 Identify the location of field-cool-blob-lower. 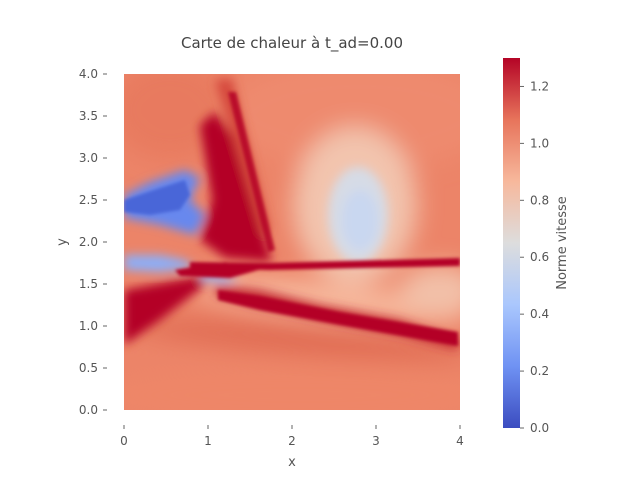
(159, 263).